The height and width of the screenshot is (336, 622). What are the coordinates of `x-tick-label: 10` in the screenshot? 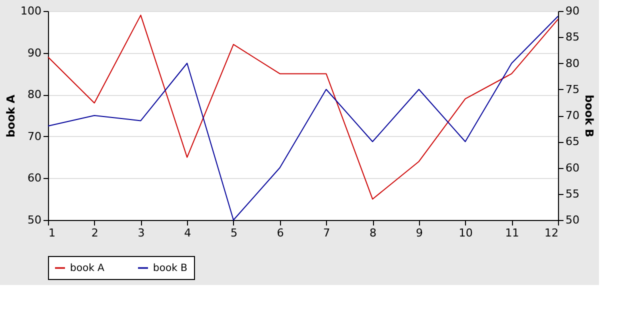 It's located at (465, 233).